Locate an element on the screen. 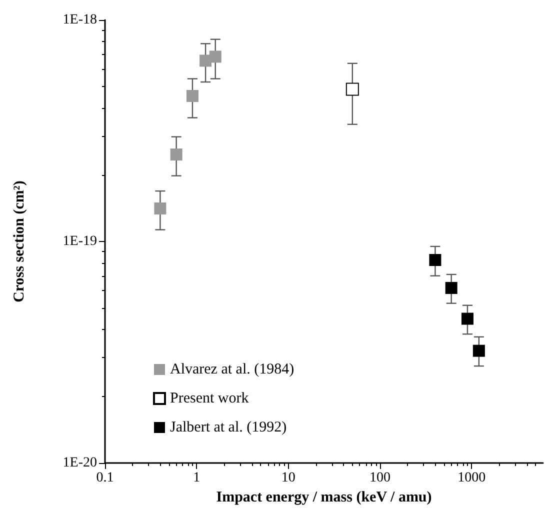 The image size is (545, 525). legend-label: Jalbert at al. (1992) is located at coordinates (228, 428).